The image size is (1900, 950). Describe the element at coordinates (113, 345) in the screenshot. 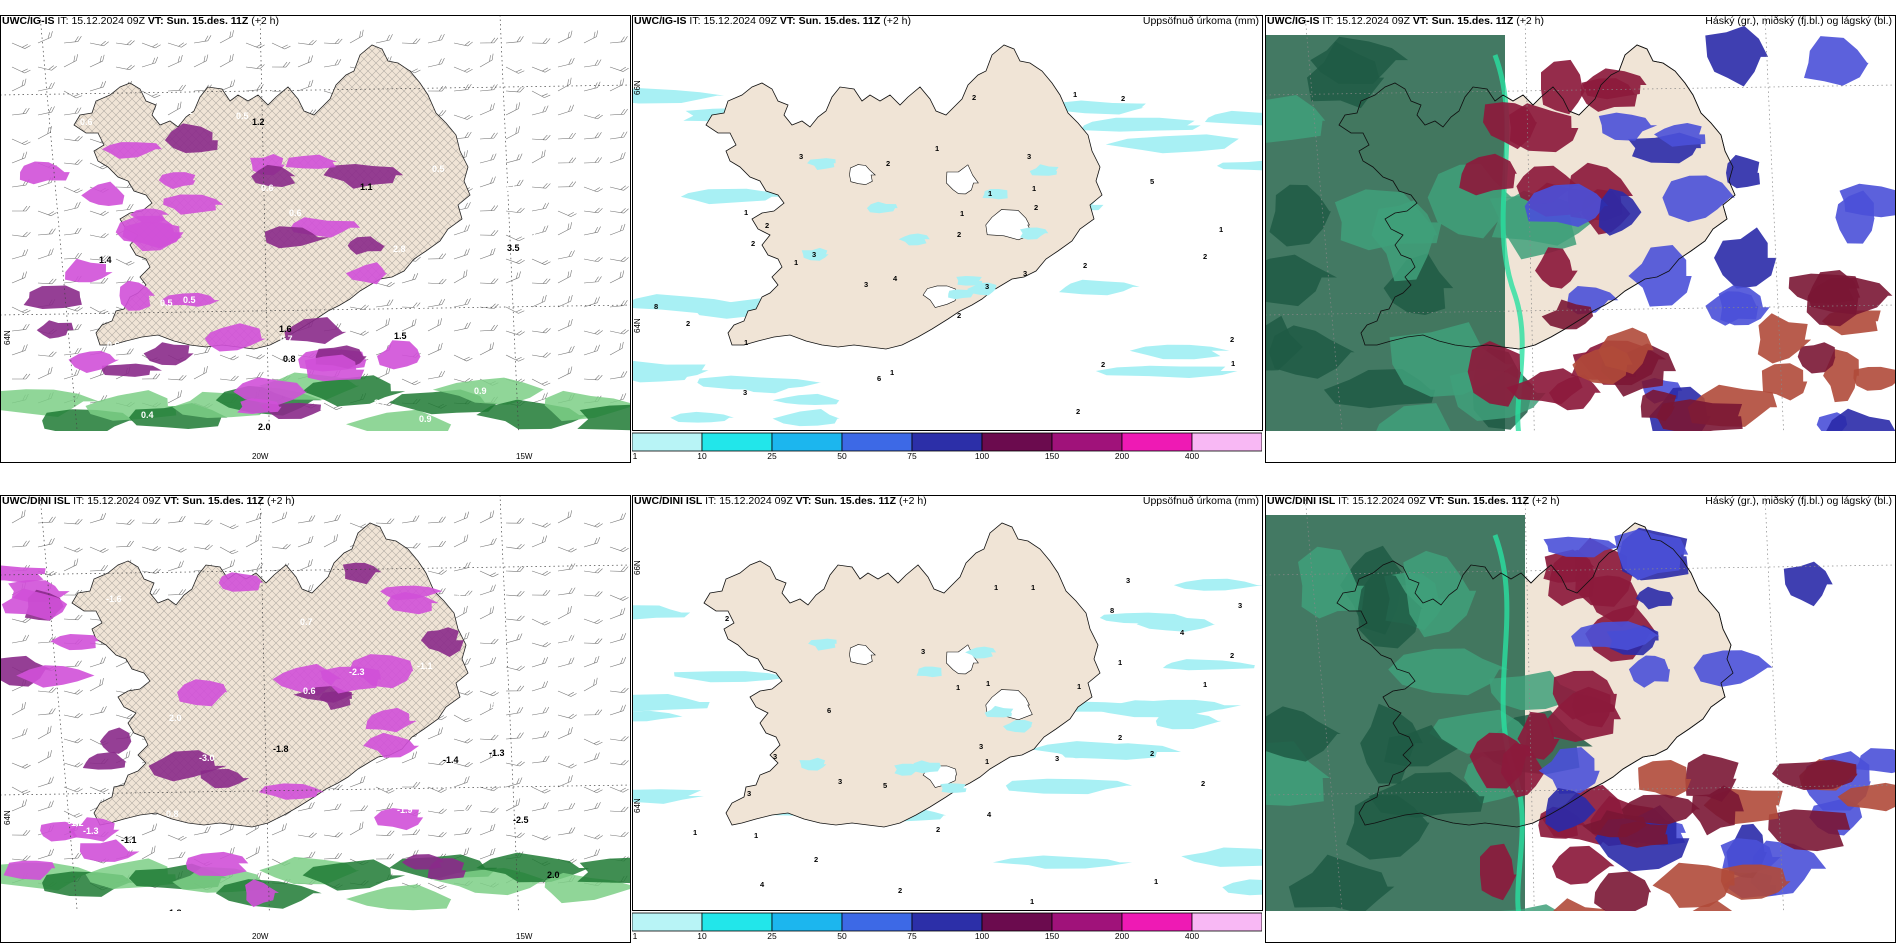

I see `precip-value-label: 0.6` at that location.